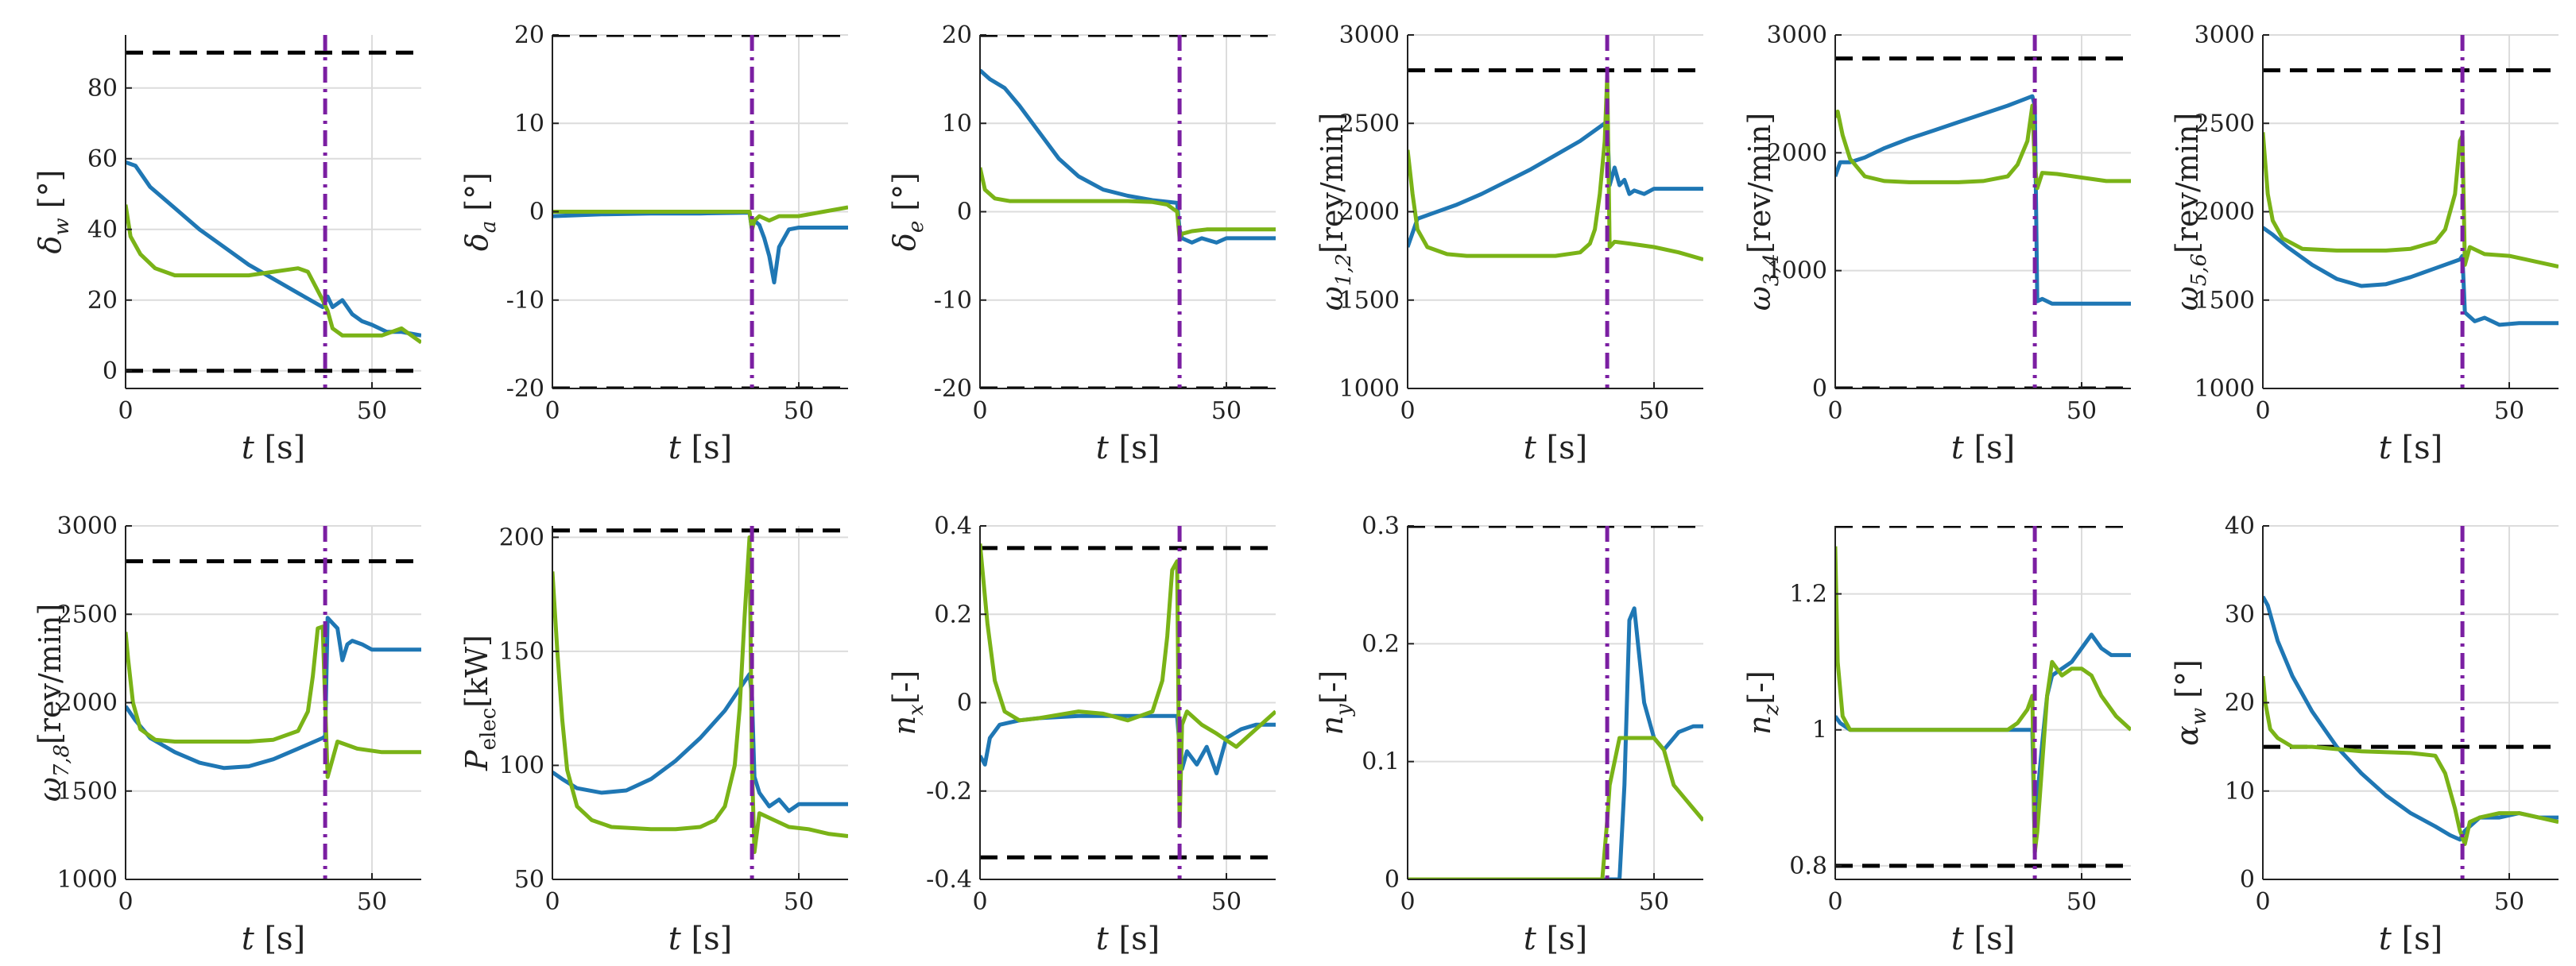 The width and height of the screenshot is (2576, 966). What do you see at coordinates (953, 614) in the screenshot?
I see `y-tick-label: 0.2` at bounding box center [953, 614].